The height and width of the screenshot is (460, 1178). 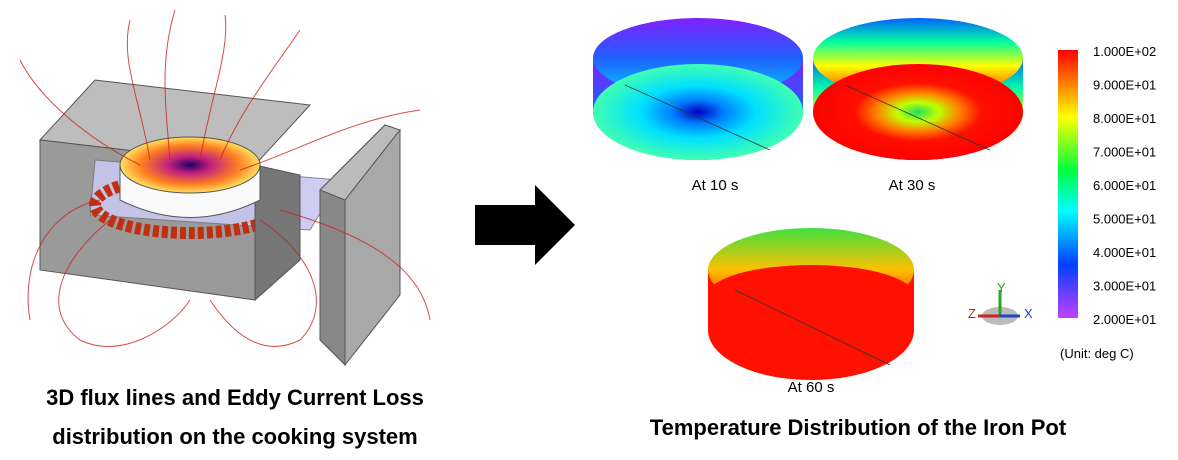 I want to click on axis-label: X, so click(x=1028, y=313).